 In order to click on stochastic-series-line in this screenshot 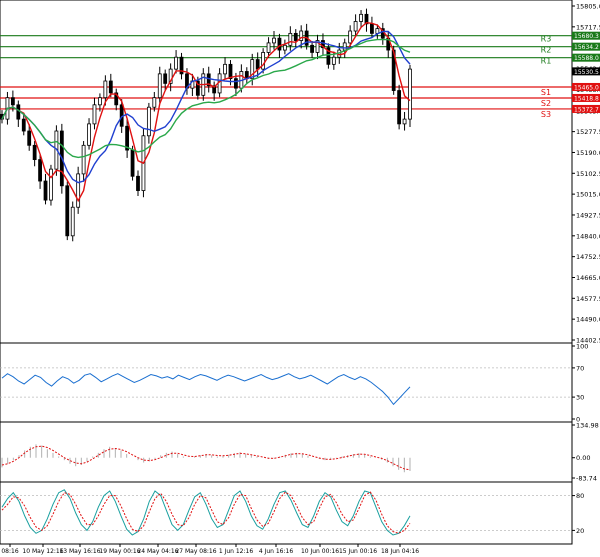, I will do `click(206, 512)`.